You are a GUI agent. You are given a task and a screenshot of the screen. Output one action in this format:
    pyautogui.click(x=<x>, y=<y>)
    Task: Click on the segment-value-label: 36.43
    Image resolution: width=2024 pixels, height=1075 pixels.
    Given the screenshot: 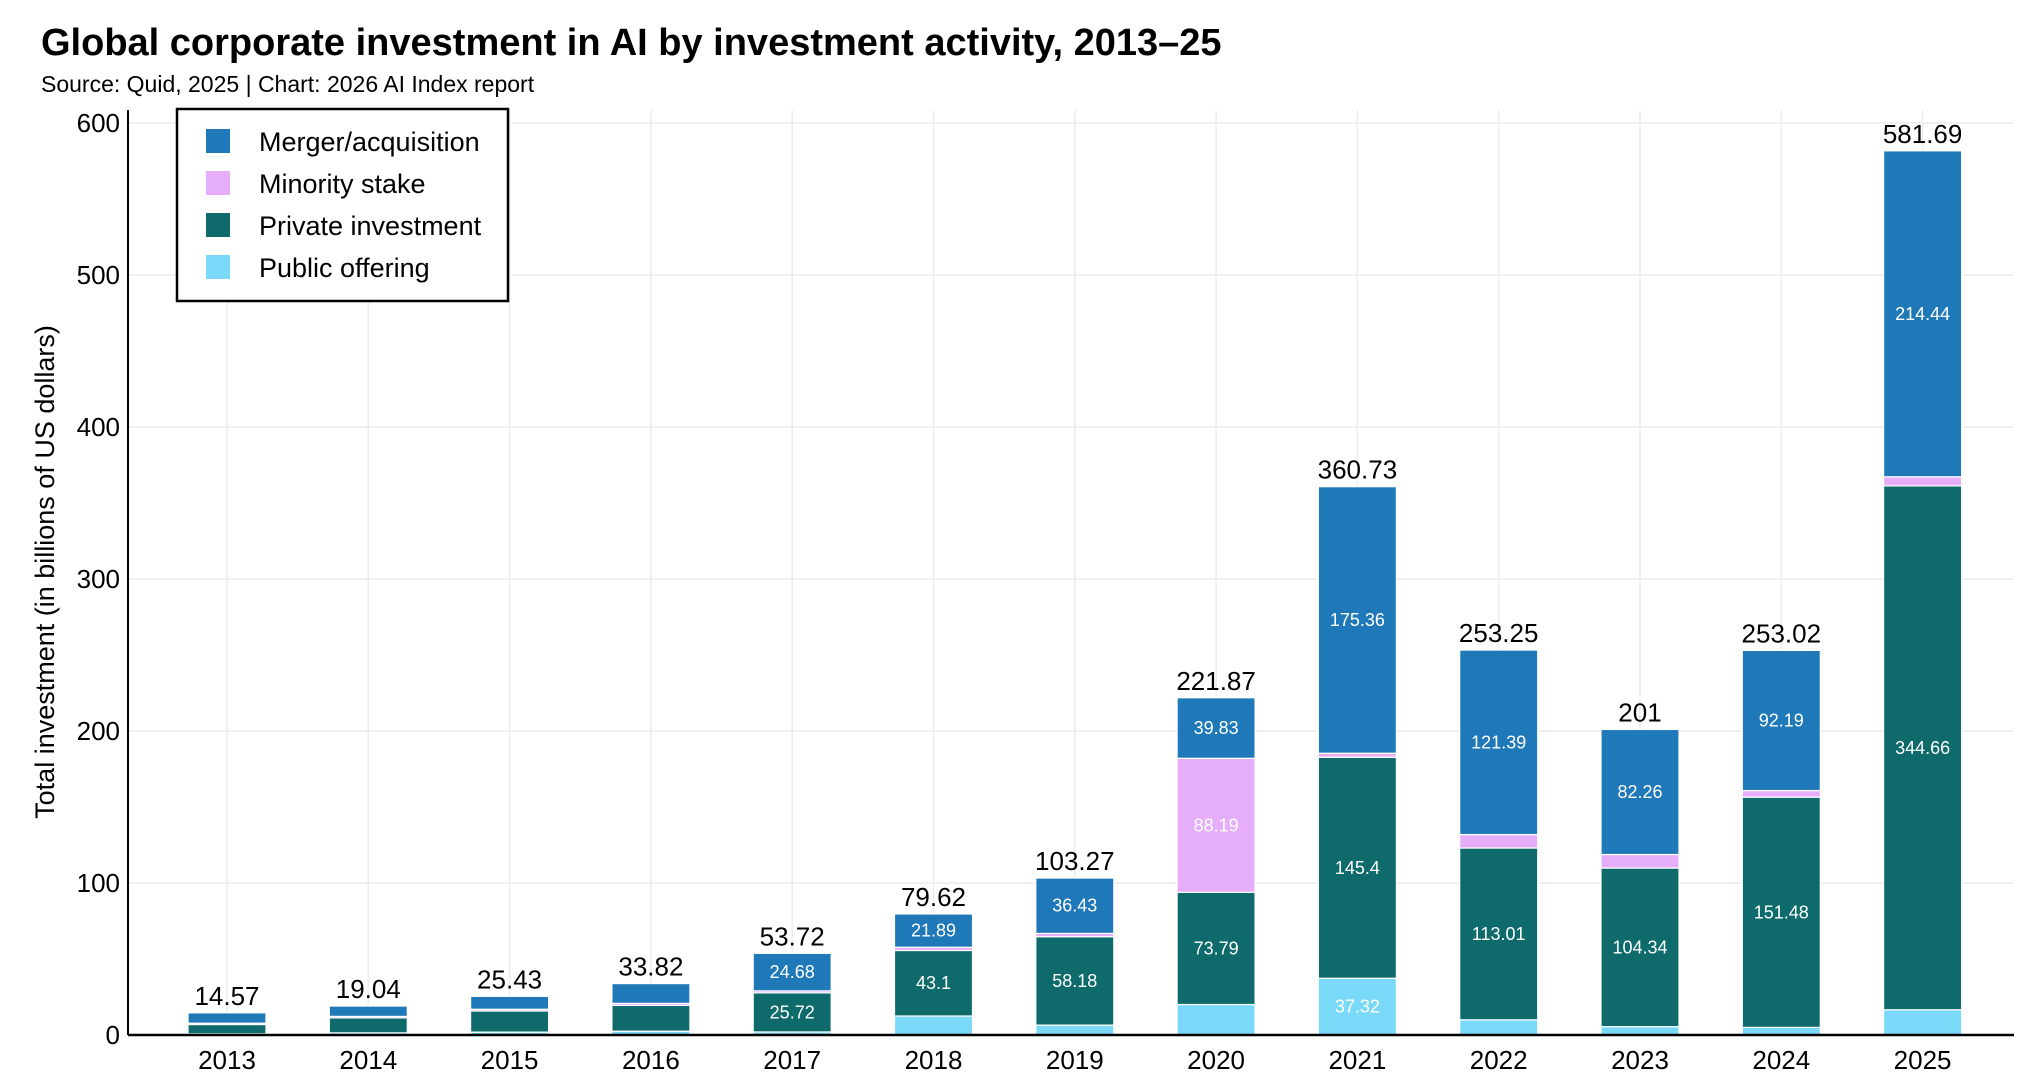 What is the action you would take?
    pyautogui.click(x=1074, y=906)
    